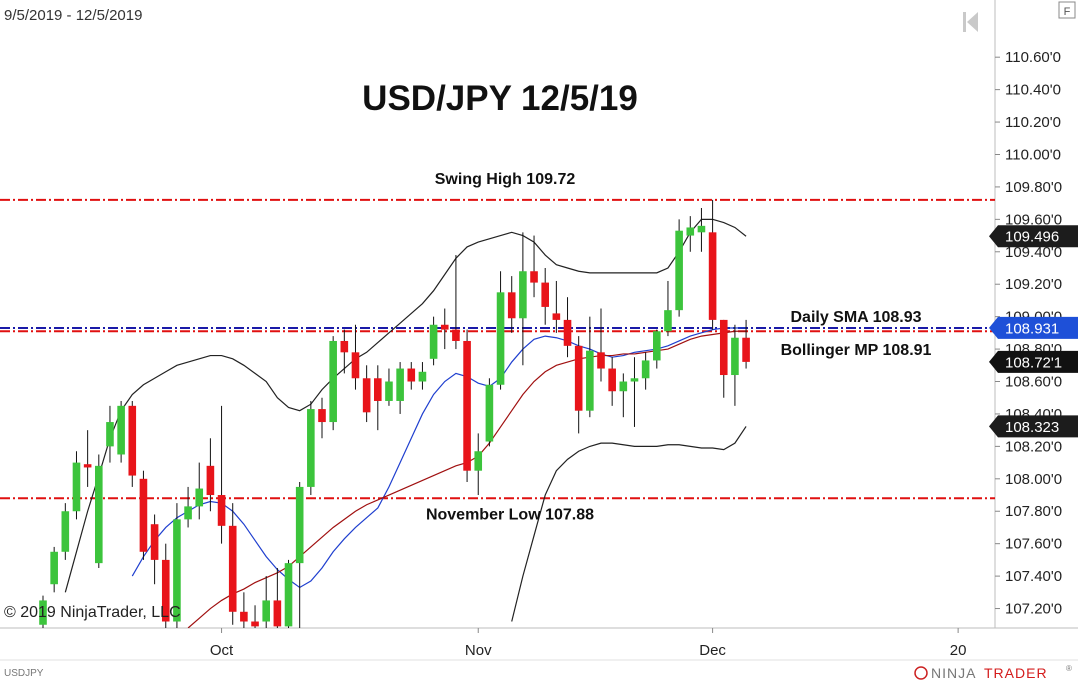 The image size is (1078, 687). I want to click on y-tick-label: 109.20'0, so click(1033, 284).